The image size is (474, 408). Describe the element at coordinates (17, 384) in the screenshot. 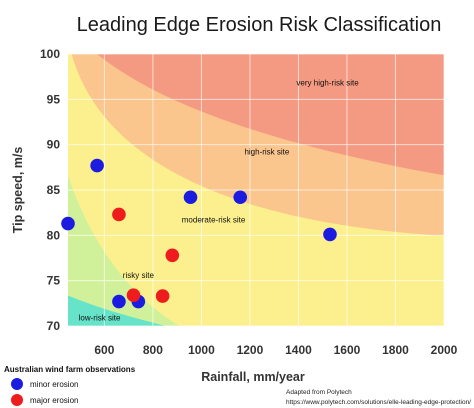

I see `legend-minor-marker` at that location.